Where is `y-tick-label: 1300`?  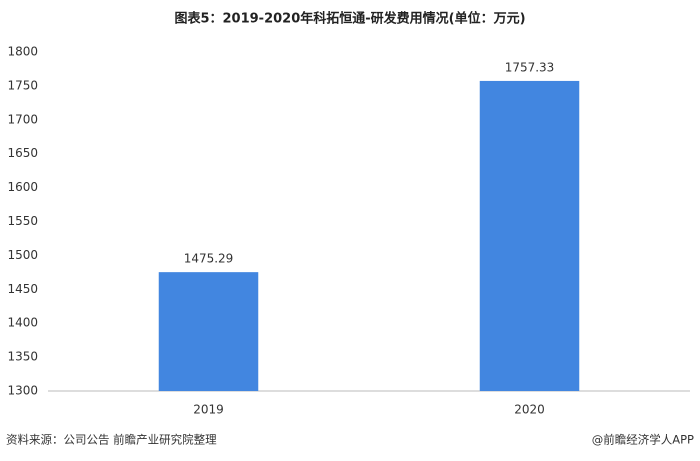 y-tick-label: 1300 is located at coordinates (22, 391).